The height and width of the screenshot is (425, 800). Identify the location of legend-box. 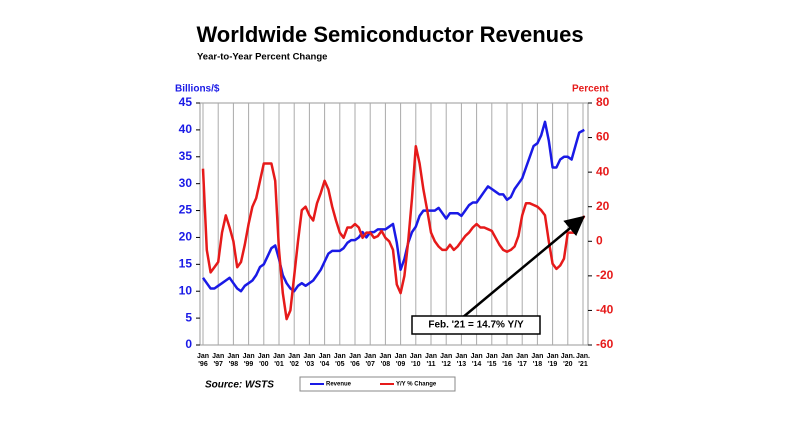
(377, 384).